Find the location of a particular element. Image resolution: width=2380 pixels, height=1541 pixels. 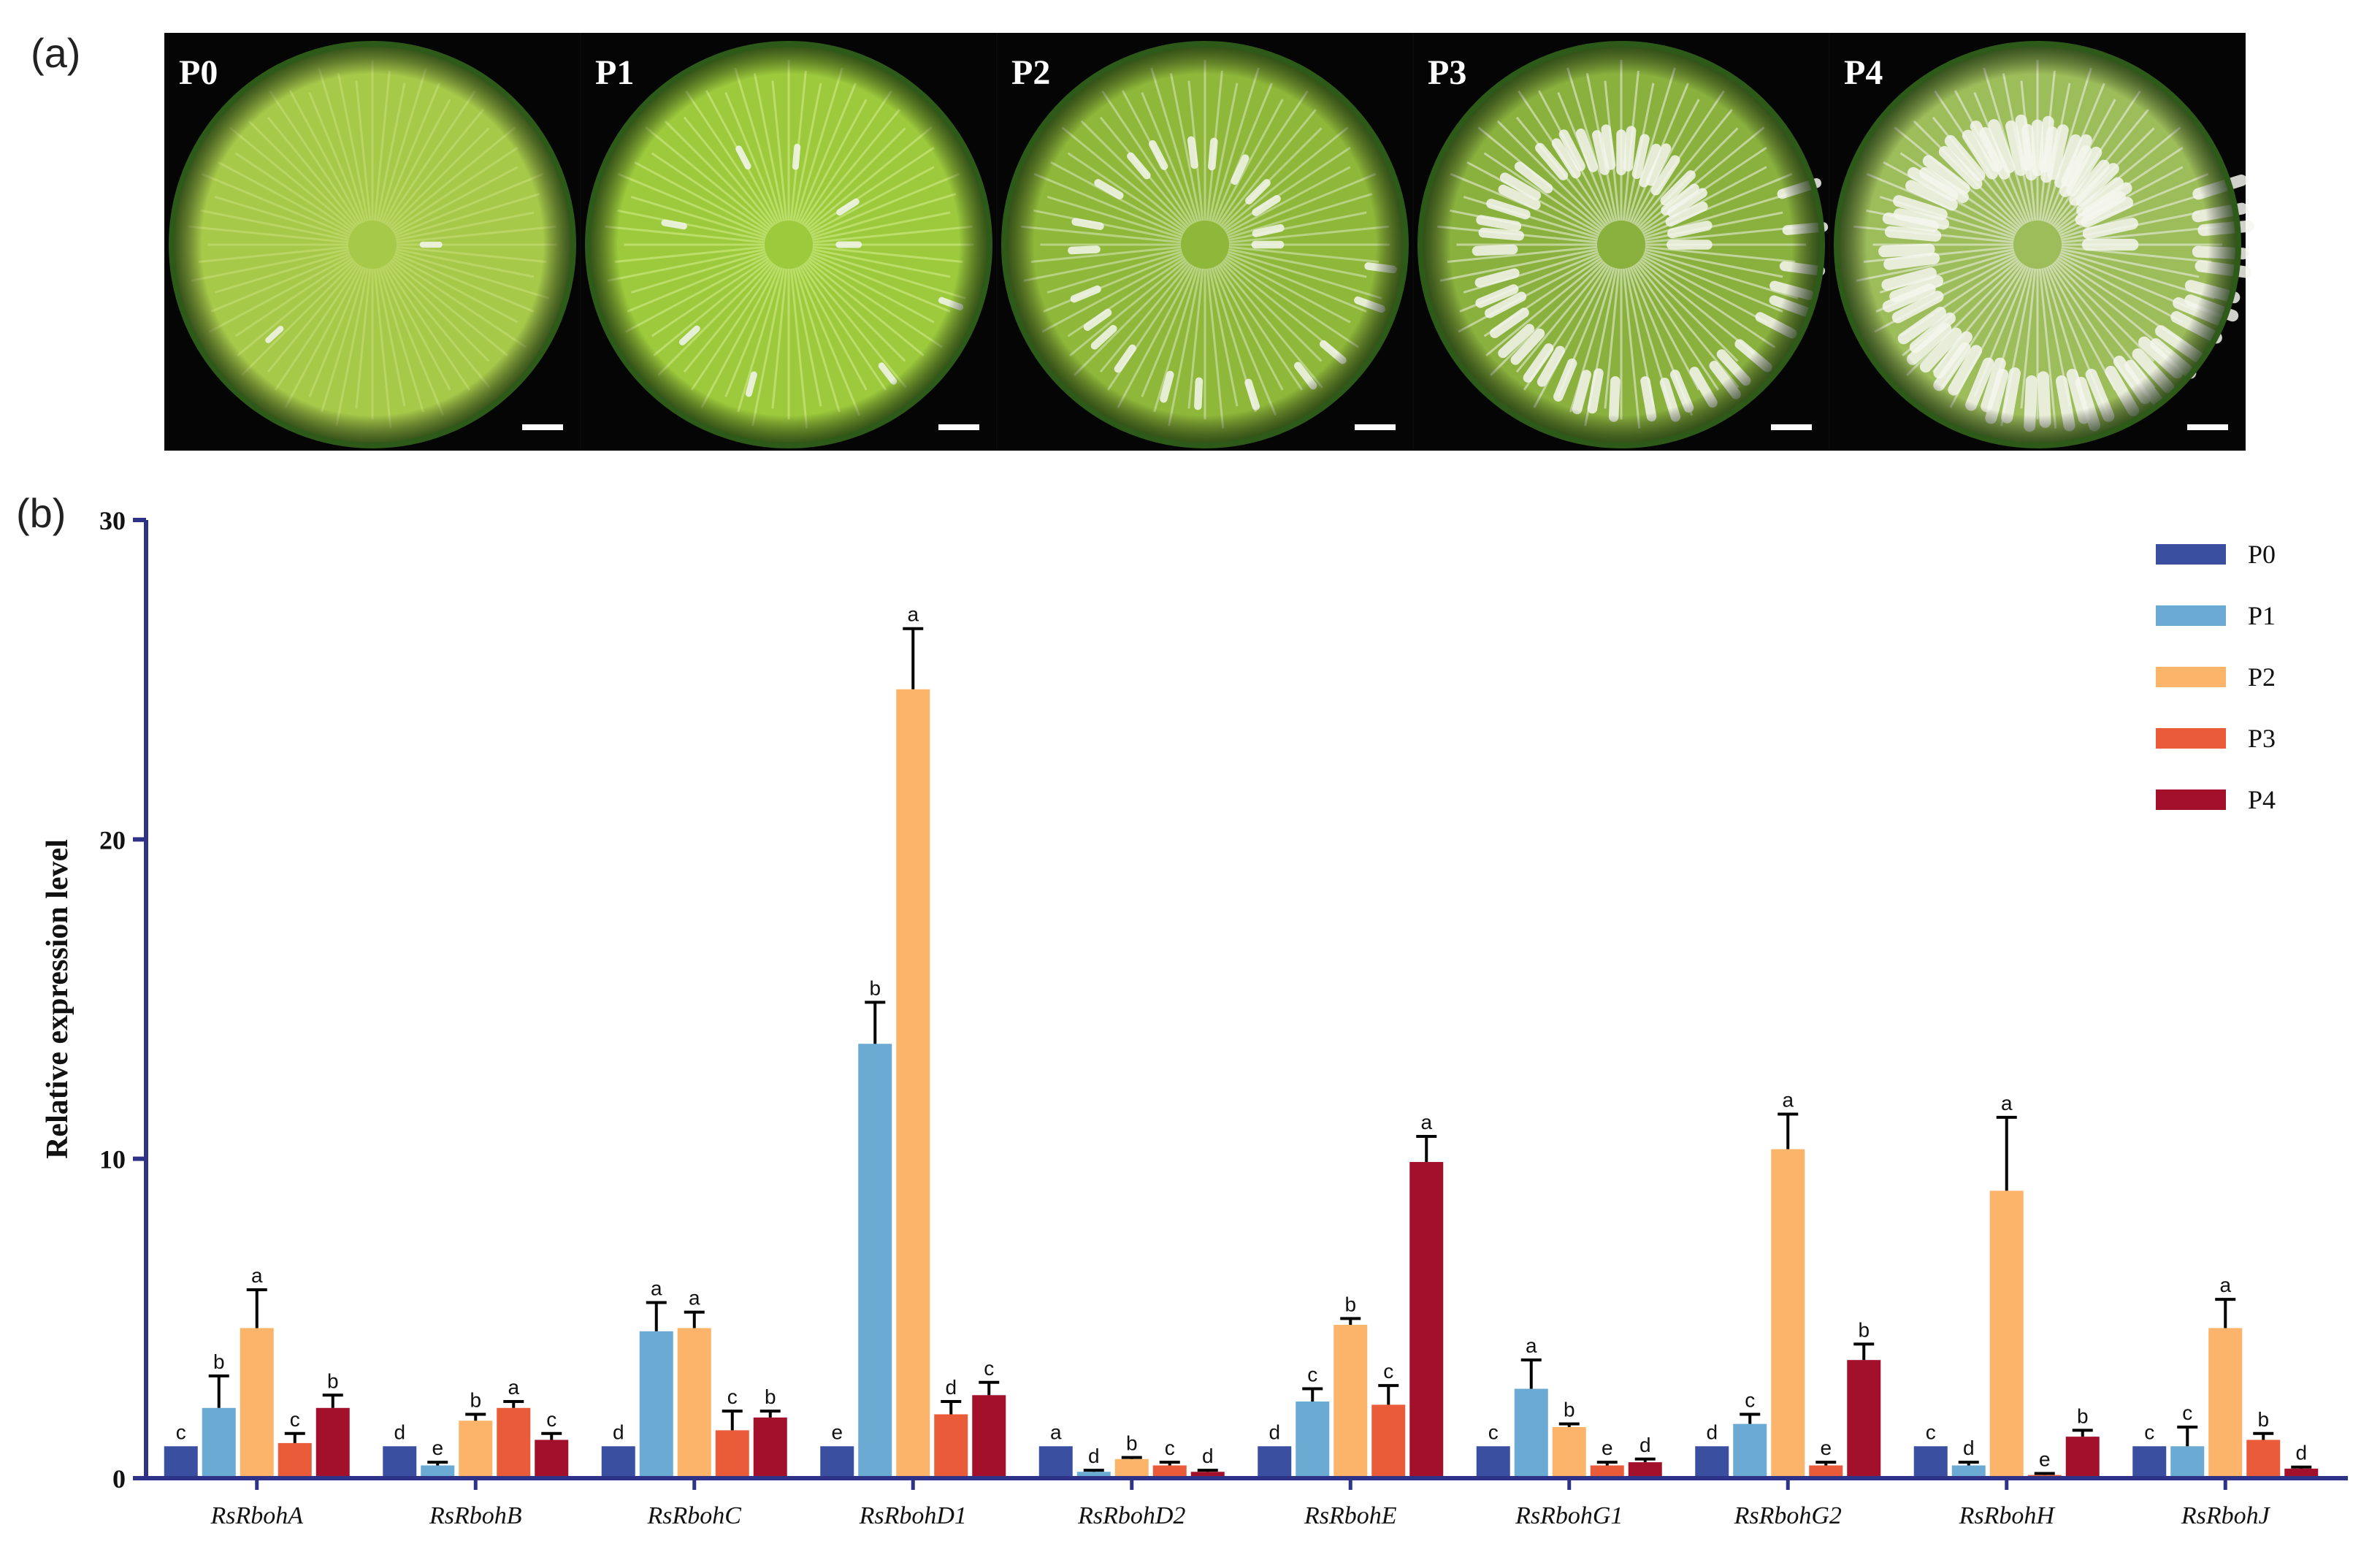

photo-p2: P2 is located at coordinates (1205, 242).